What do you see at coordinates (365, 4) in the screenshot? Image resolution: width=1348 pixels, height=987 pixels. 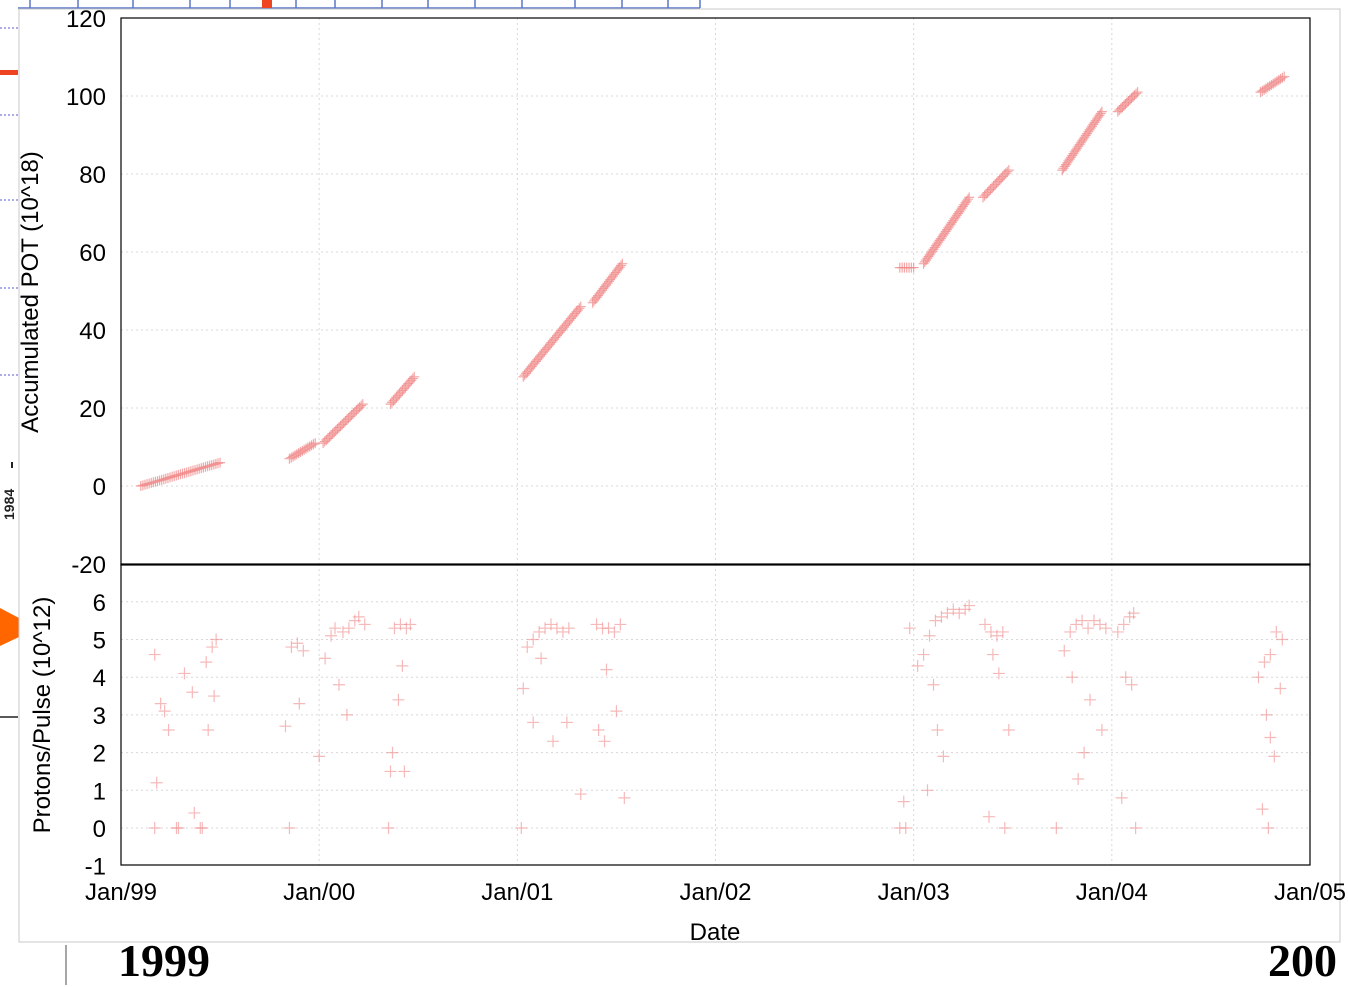 I see `top-ruler-ticks` at bounding box center [365, 4].